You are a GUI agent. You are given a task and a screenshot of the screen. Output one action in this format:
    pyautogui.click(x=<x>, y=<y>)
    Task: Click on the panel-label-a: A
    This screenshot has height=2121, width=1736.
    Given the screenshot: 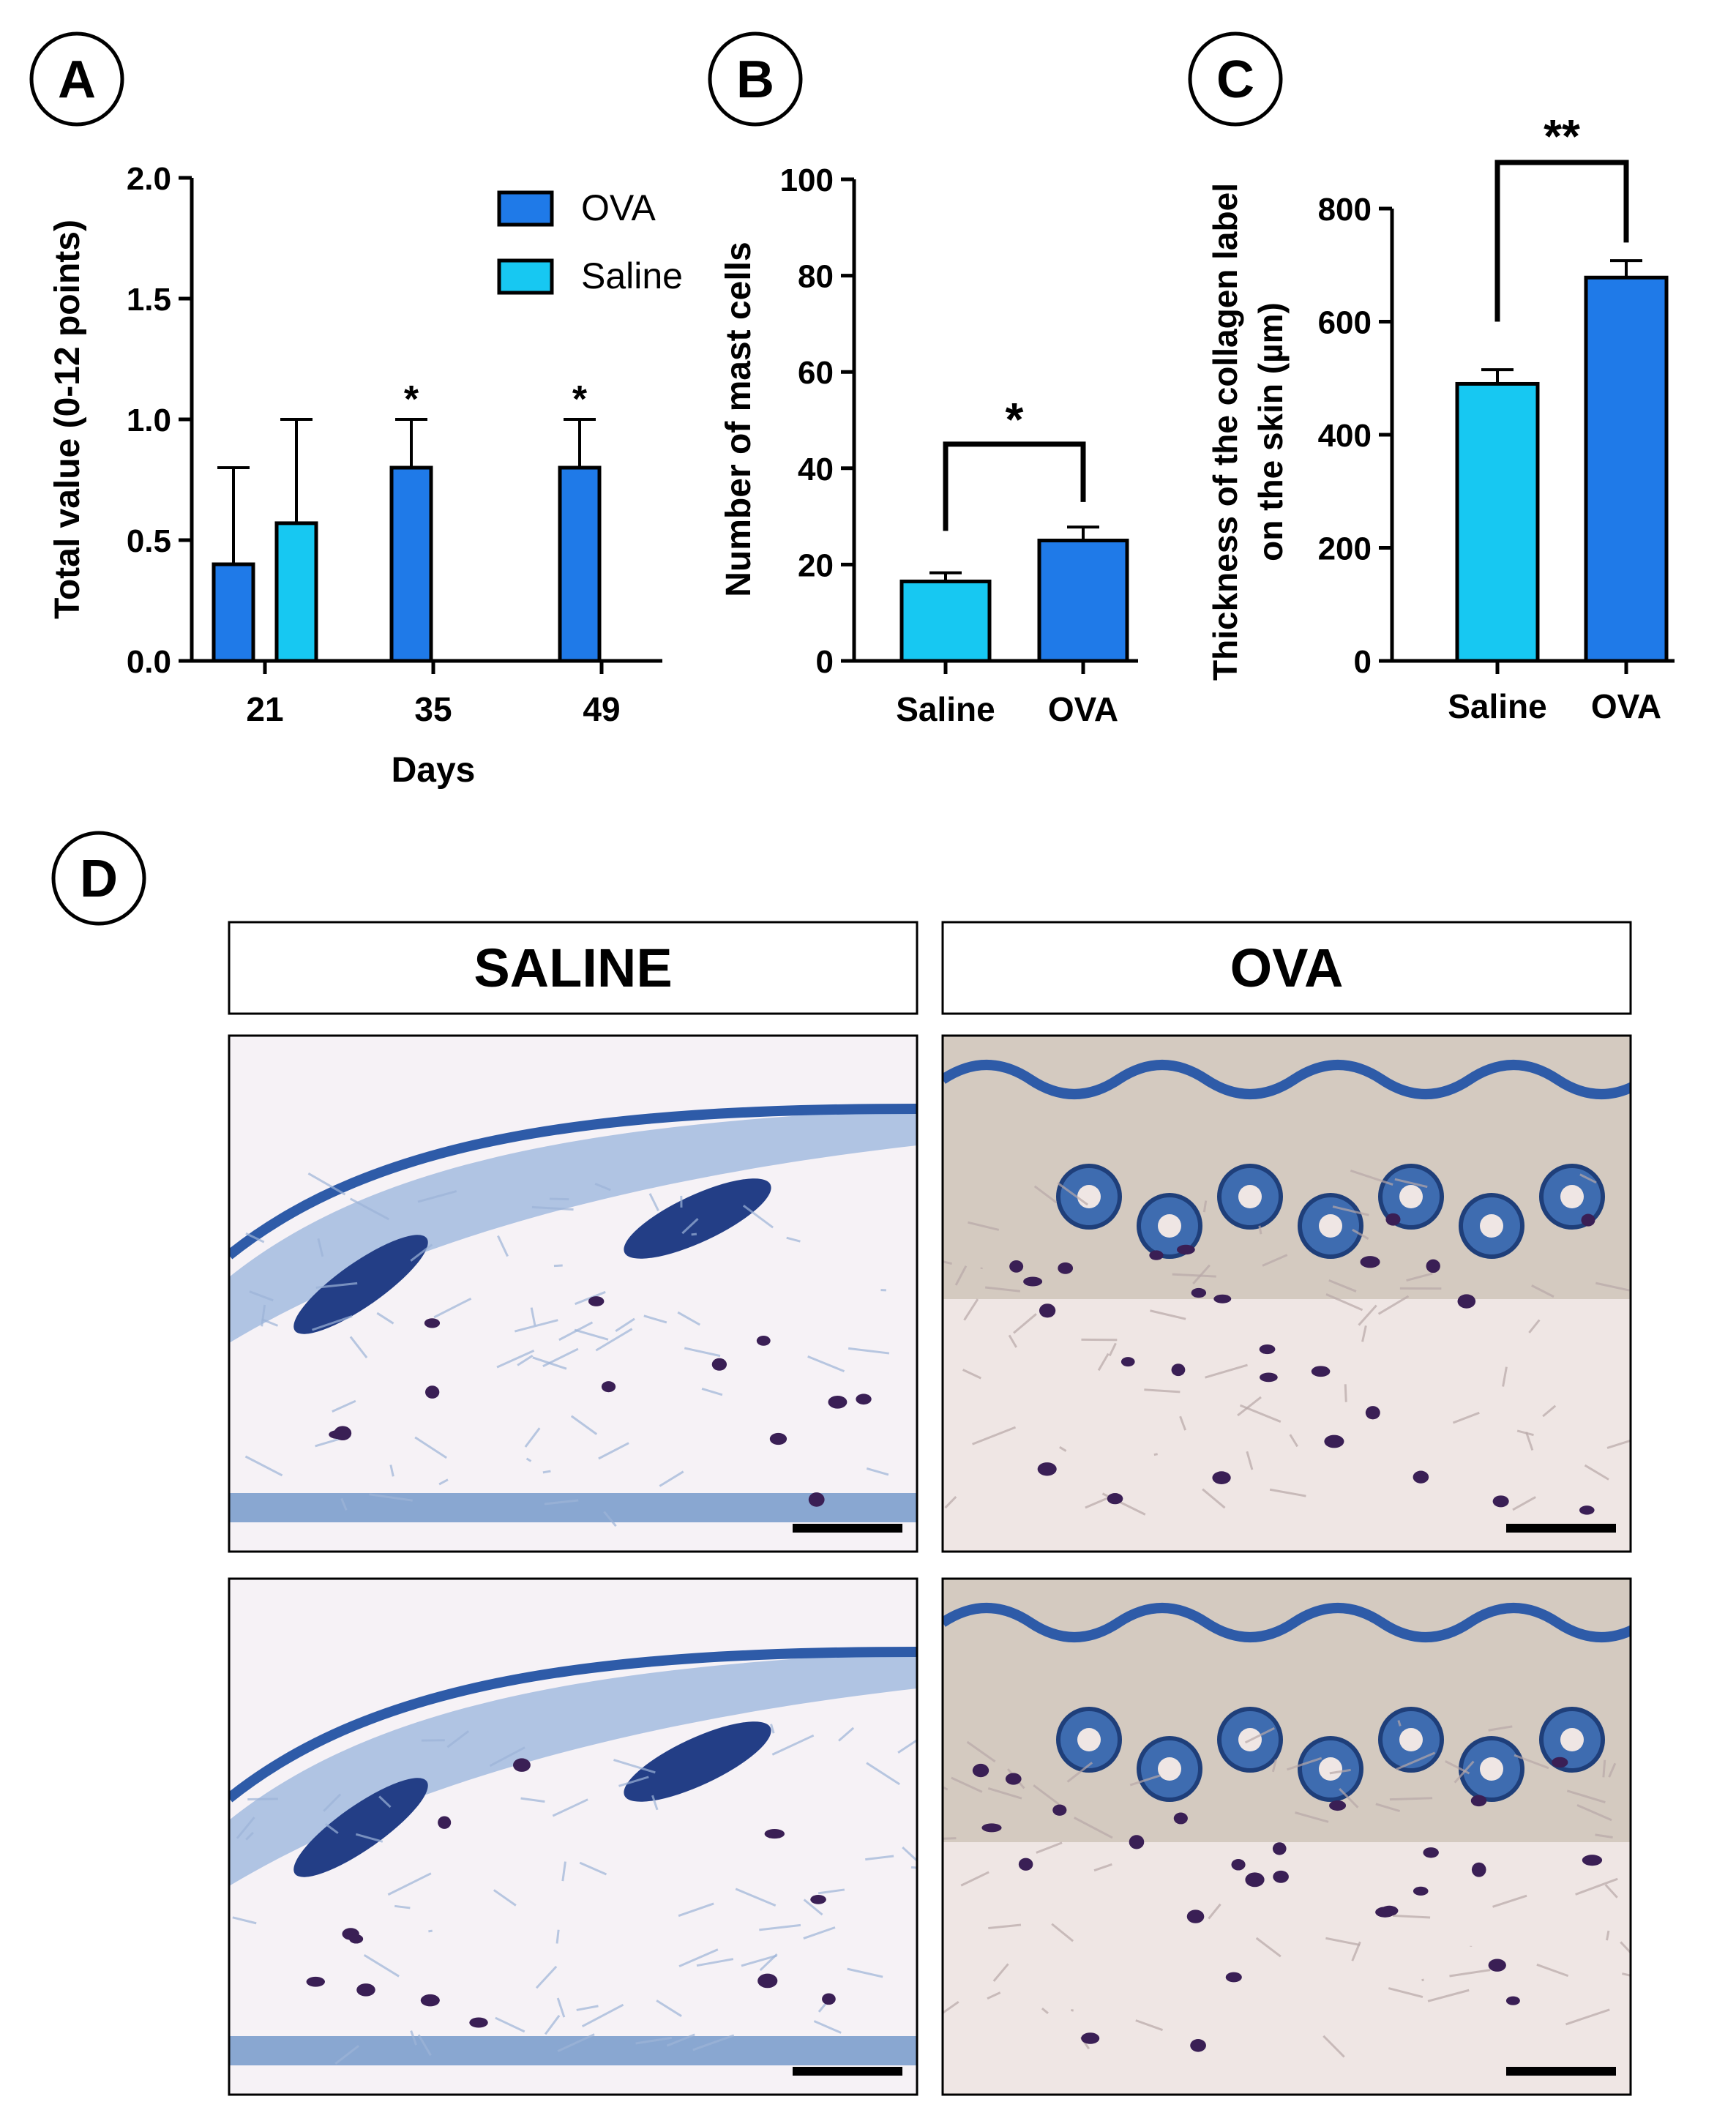 What is the action you would take?
    pyautogui.click(x=77, y=79)
    